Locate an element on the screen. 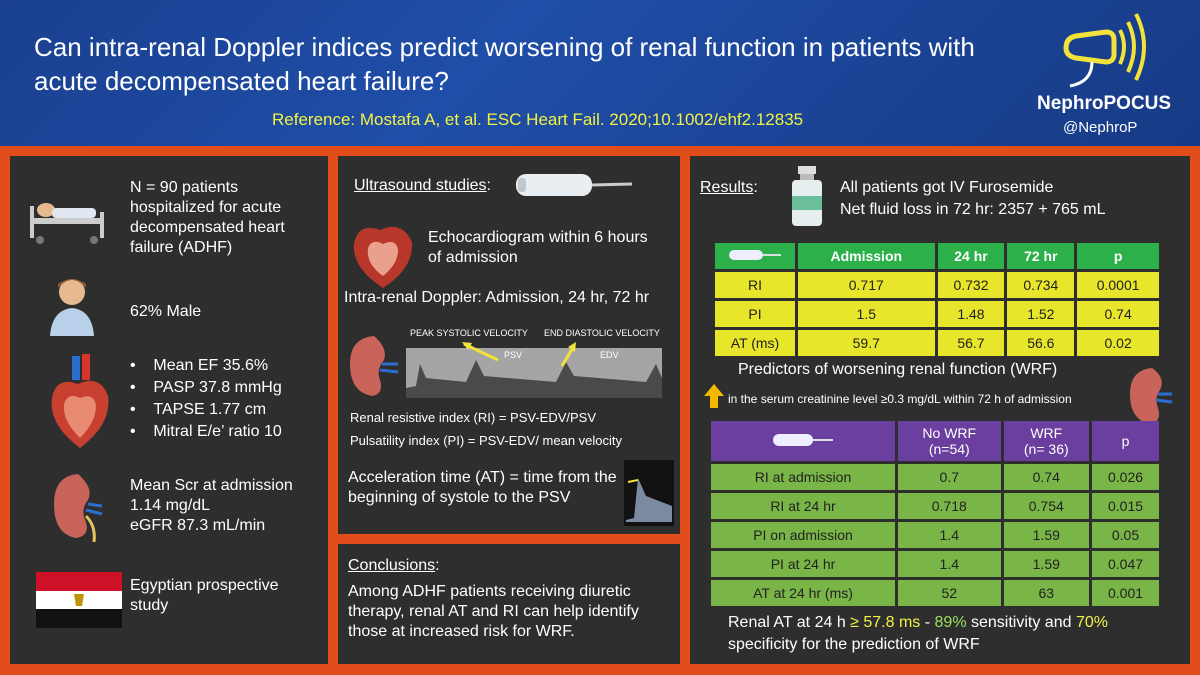 The image size is (1200, 675). row-label: RI is located at coordinates (755, 285).